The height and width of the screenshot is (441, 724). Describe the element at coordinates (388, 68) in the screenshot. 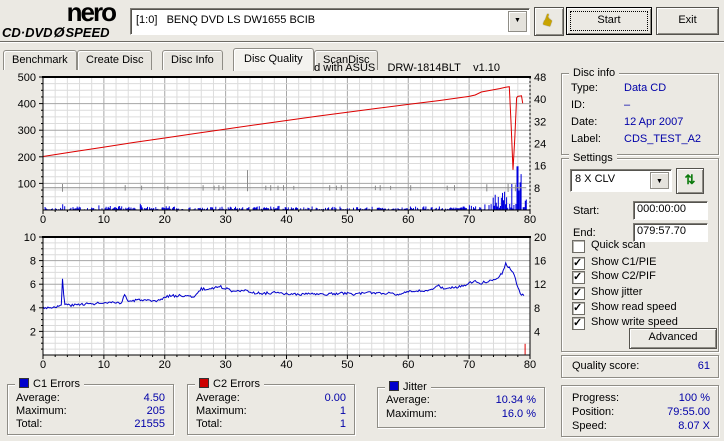

I see `svg-text:recorded with ASUS DRW-1814: recorded with ASUS DRW-1814BLT v1.10` at that location.